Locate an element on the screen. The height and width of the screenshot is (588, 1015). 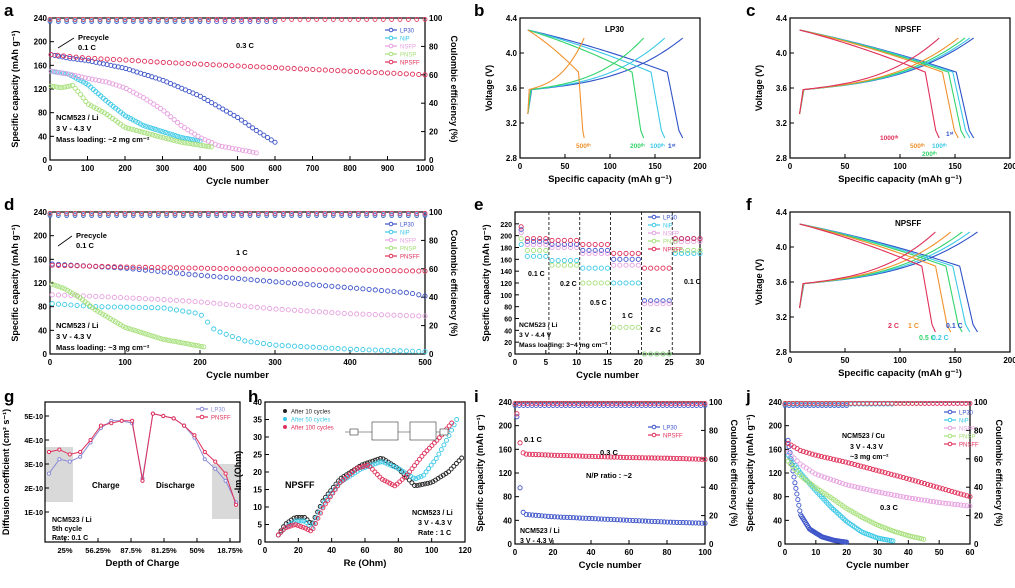
g-legend-label: PNSFF is located at coordinates (221, 419).